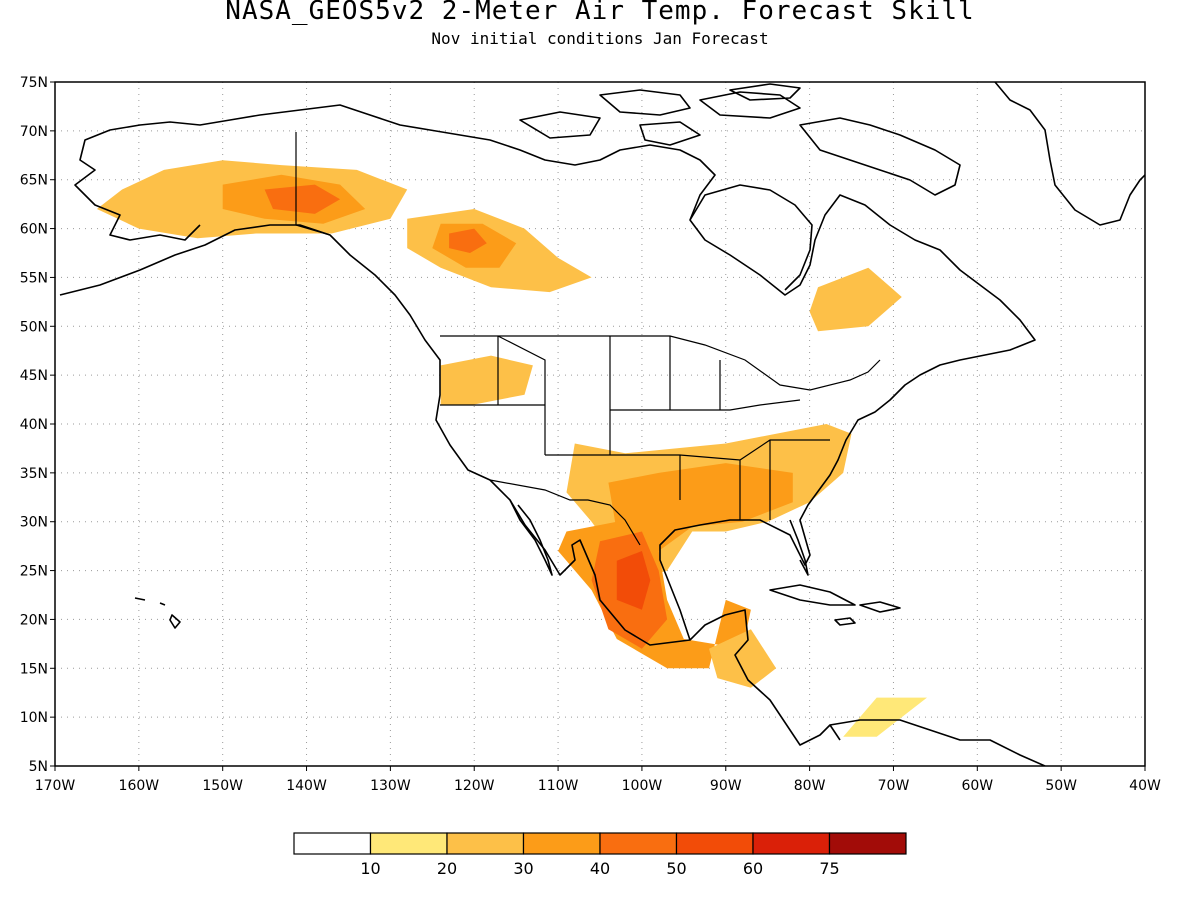 This screenshot has height=900, width=1200. Describe the element at coordinates (222, 786) in the screenshot. I see `lon-tick-label: 150W` at that location.